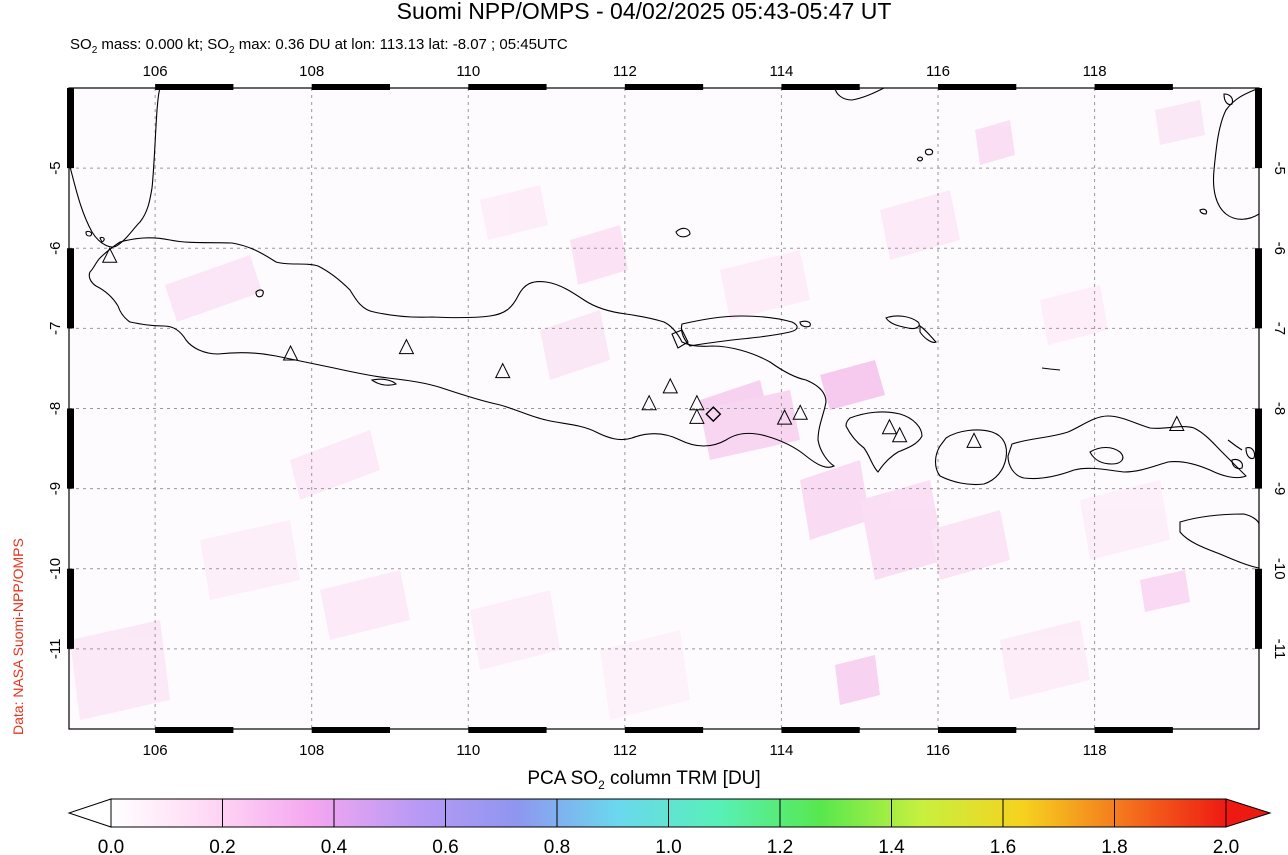 The width and height of the screenshot is (1288, 855). What do you see at coordinates (55, 488) in the screenshot?
I see `lat-label-left: -9` at bounding box center [55, 488].